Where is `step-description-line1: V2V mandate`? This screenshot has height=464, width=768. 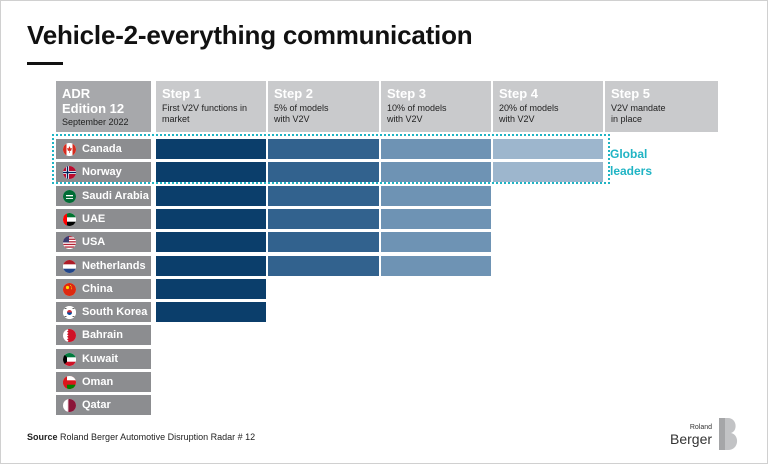
step-description-line1: V2V mandate is located at coordinates (638, 108).